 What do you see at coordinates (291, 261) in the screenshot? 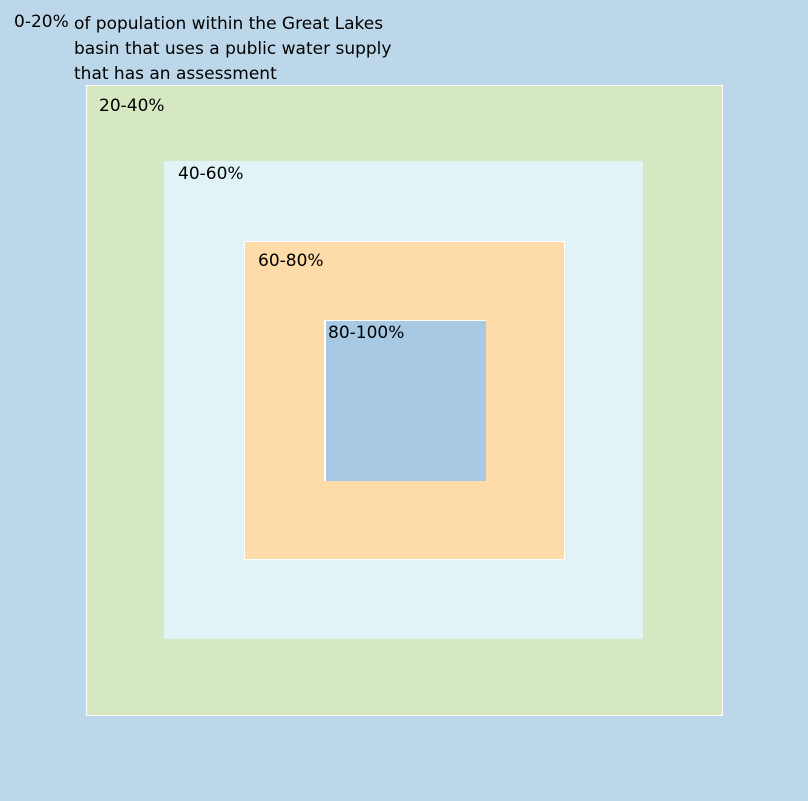
I see `band-label-60-80: 60-80%` at bounding box center [291, 261].